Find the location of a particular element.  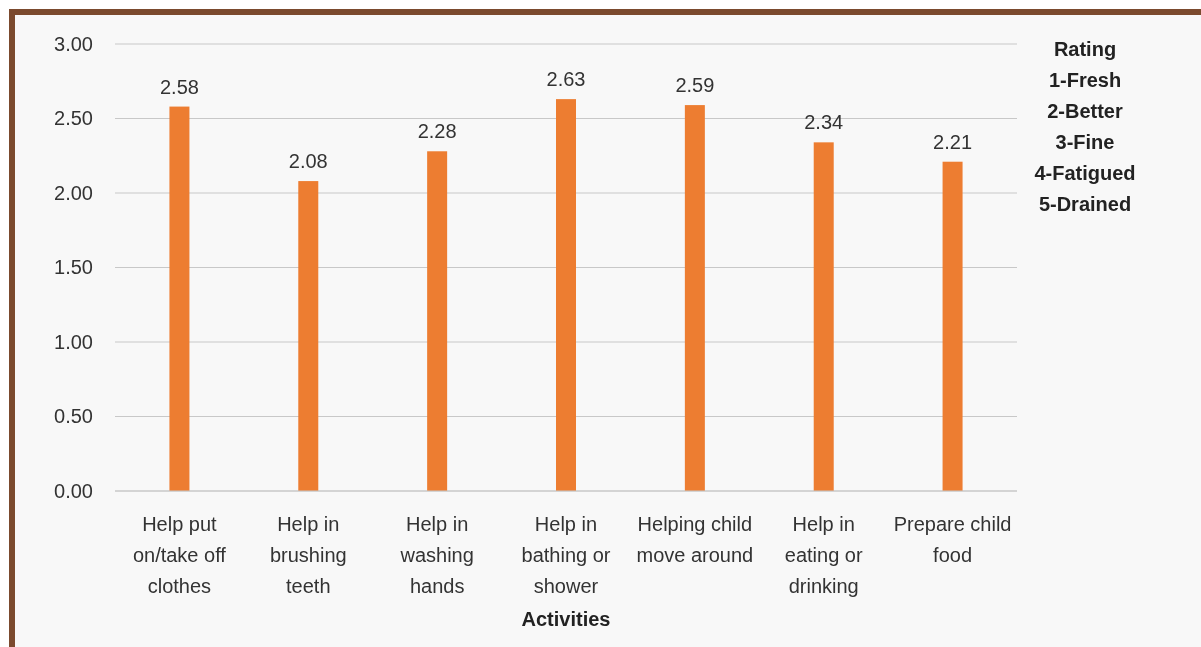

y-tick-label: 0.00 is located at coordinates (73, 490).